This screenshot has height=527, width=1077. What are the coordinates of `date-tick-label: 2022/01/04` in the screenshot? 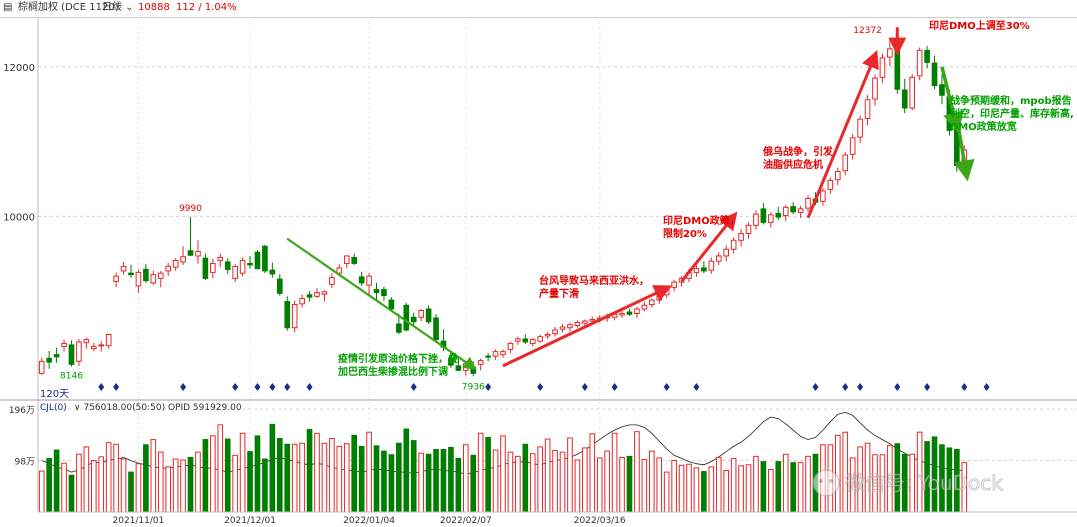 It's located at (369, 521).